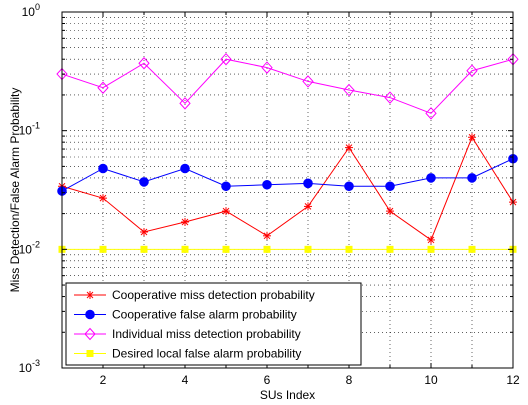  I want to click on y-tick-label: 10⁻³, so click(29, 366).